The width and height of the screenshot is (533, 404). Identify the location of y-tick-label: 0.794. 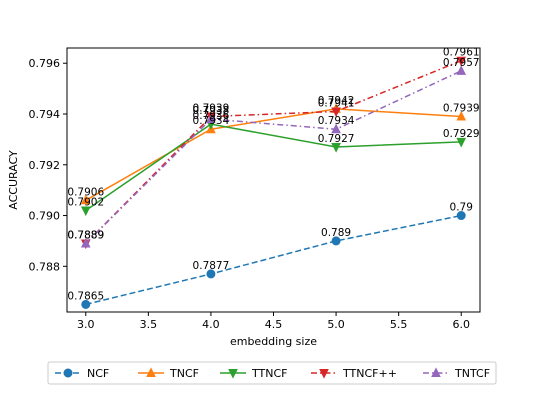
(45, 114).